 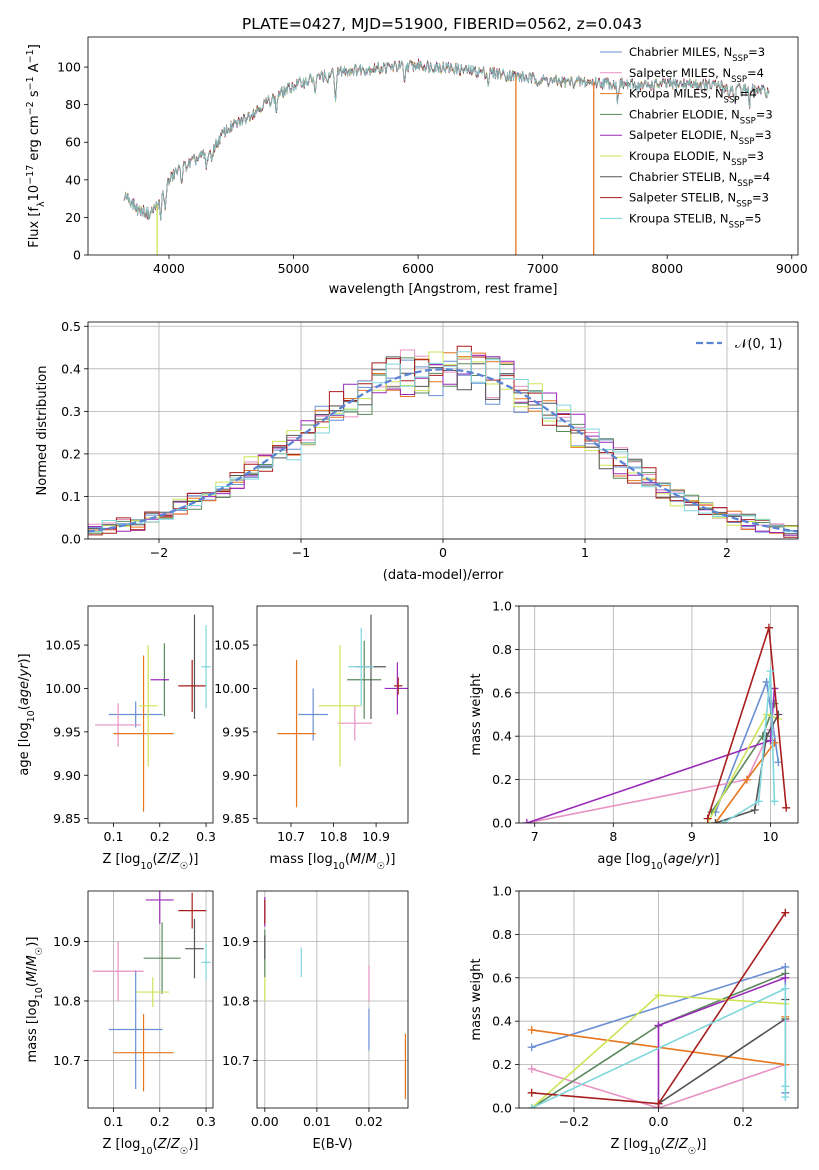 What do you see at coordinates (73, 179) in the screenshot?
I see `y-tick-label: 40` at bounding box center [73, 179].